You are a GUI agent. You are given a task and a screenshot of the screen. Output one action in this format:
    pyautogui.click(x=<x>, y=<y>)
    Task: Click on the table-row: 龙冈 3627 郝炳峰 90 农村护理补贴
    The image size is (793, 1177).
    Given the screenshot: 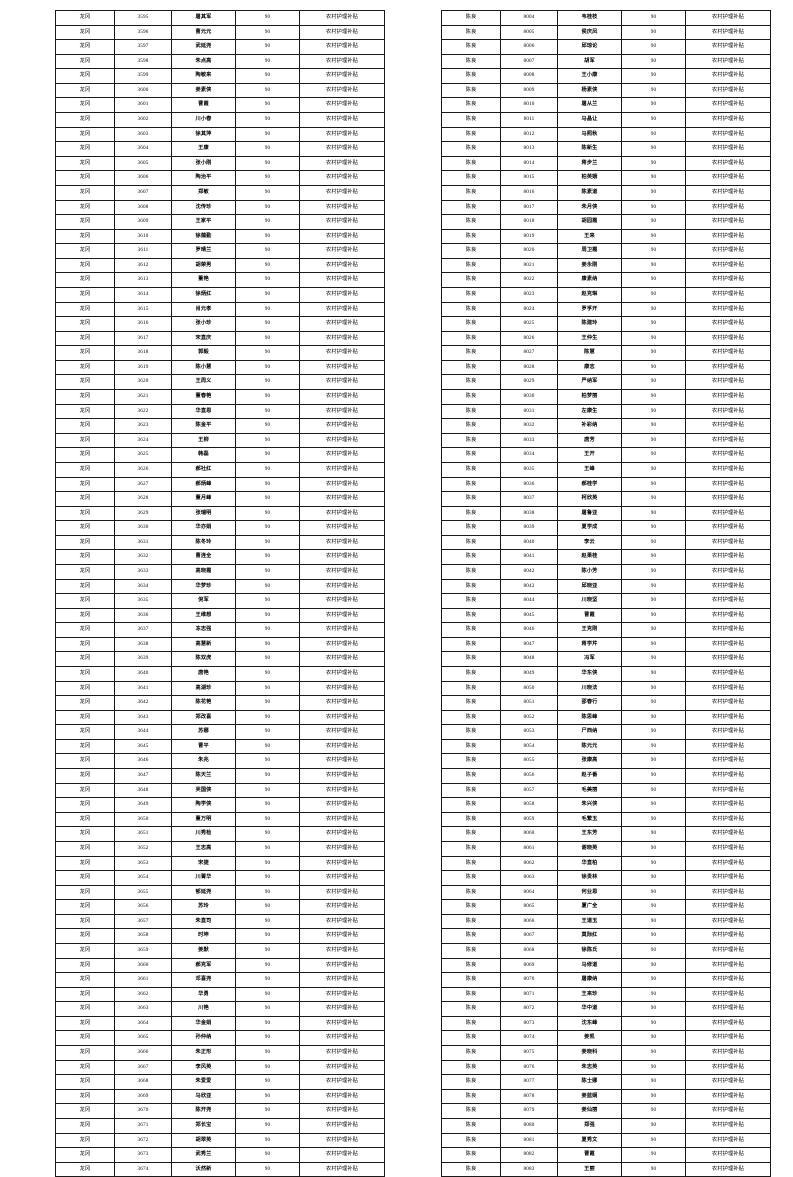 What is the action you would take?
    pyautogui.click(x=220, y=484)
    